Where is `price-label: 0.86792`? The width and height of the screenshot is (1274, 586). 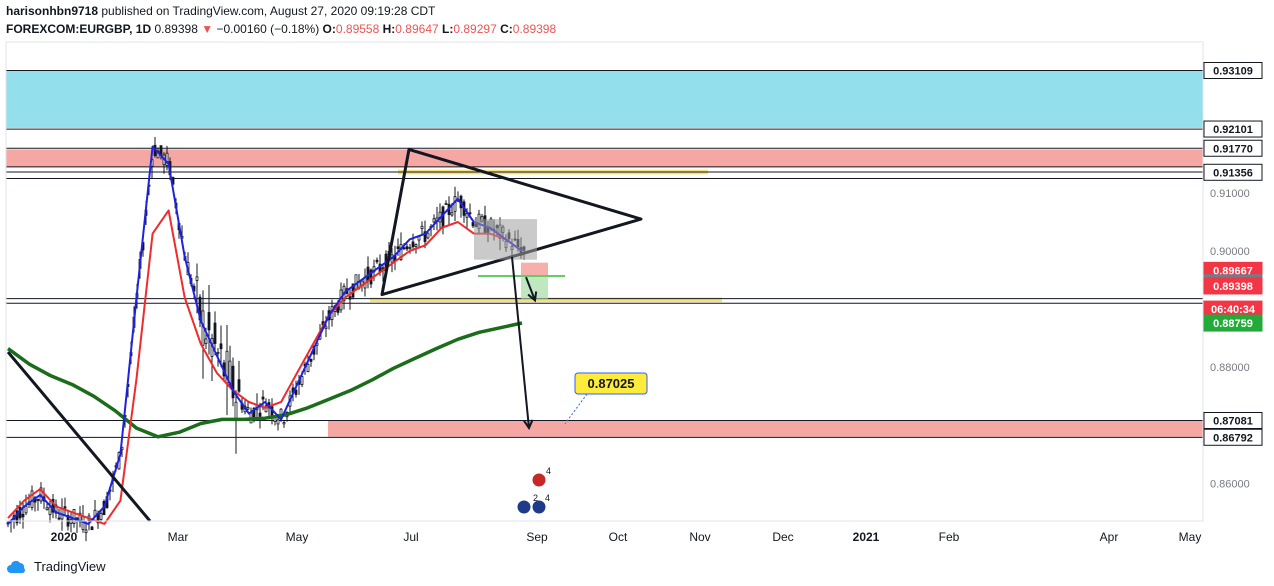 price-label: 0.86792 is located at coordinates (1233, 437).